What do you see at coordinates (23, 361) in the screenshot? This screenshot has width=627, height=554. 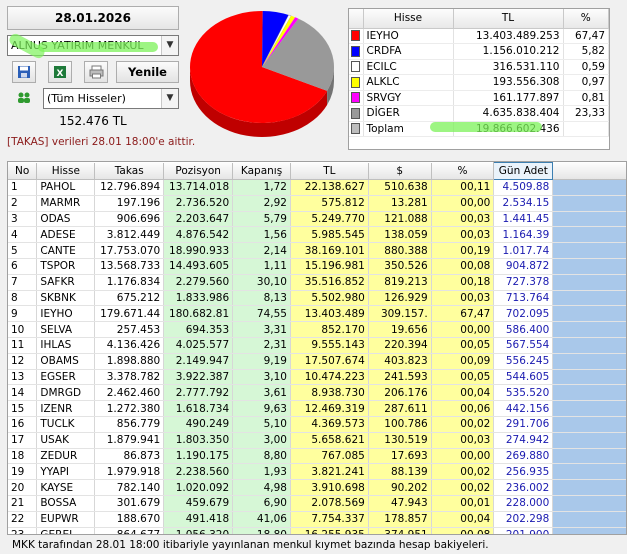 I see `cell-no: 12` at bounding box center [23, 361].